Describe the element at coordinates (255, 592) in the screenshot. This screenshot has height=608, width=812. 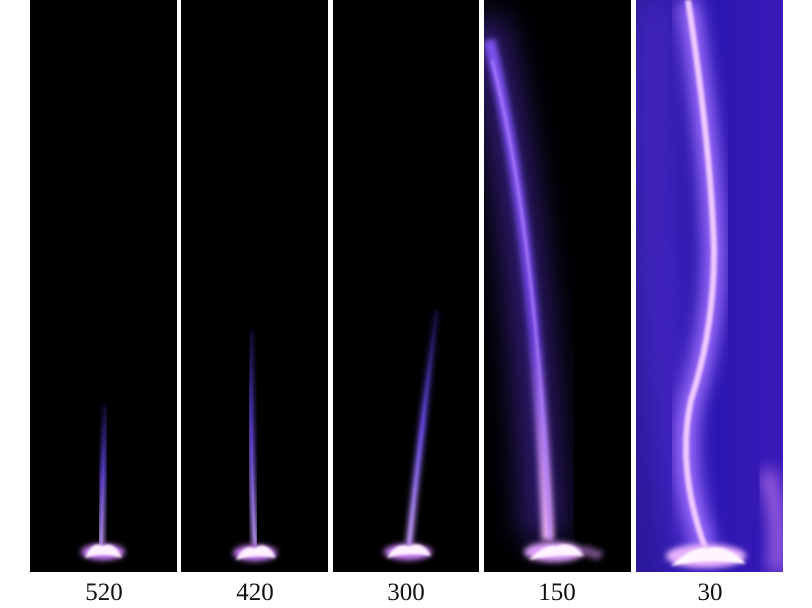
I see `panel-label: 420` at that location.